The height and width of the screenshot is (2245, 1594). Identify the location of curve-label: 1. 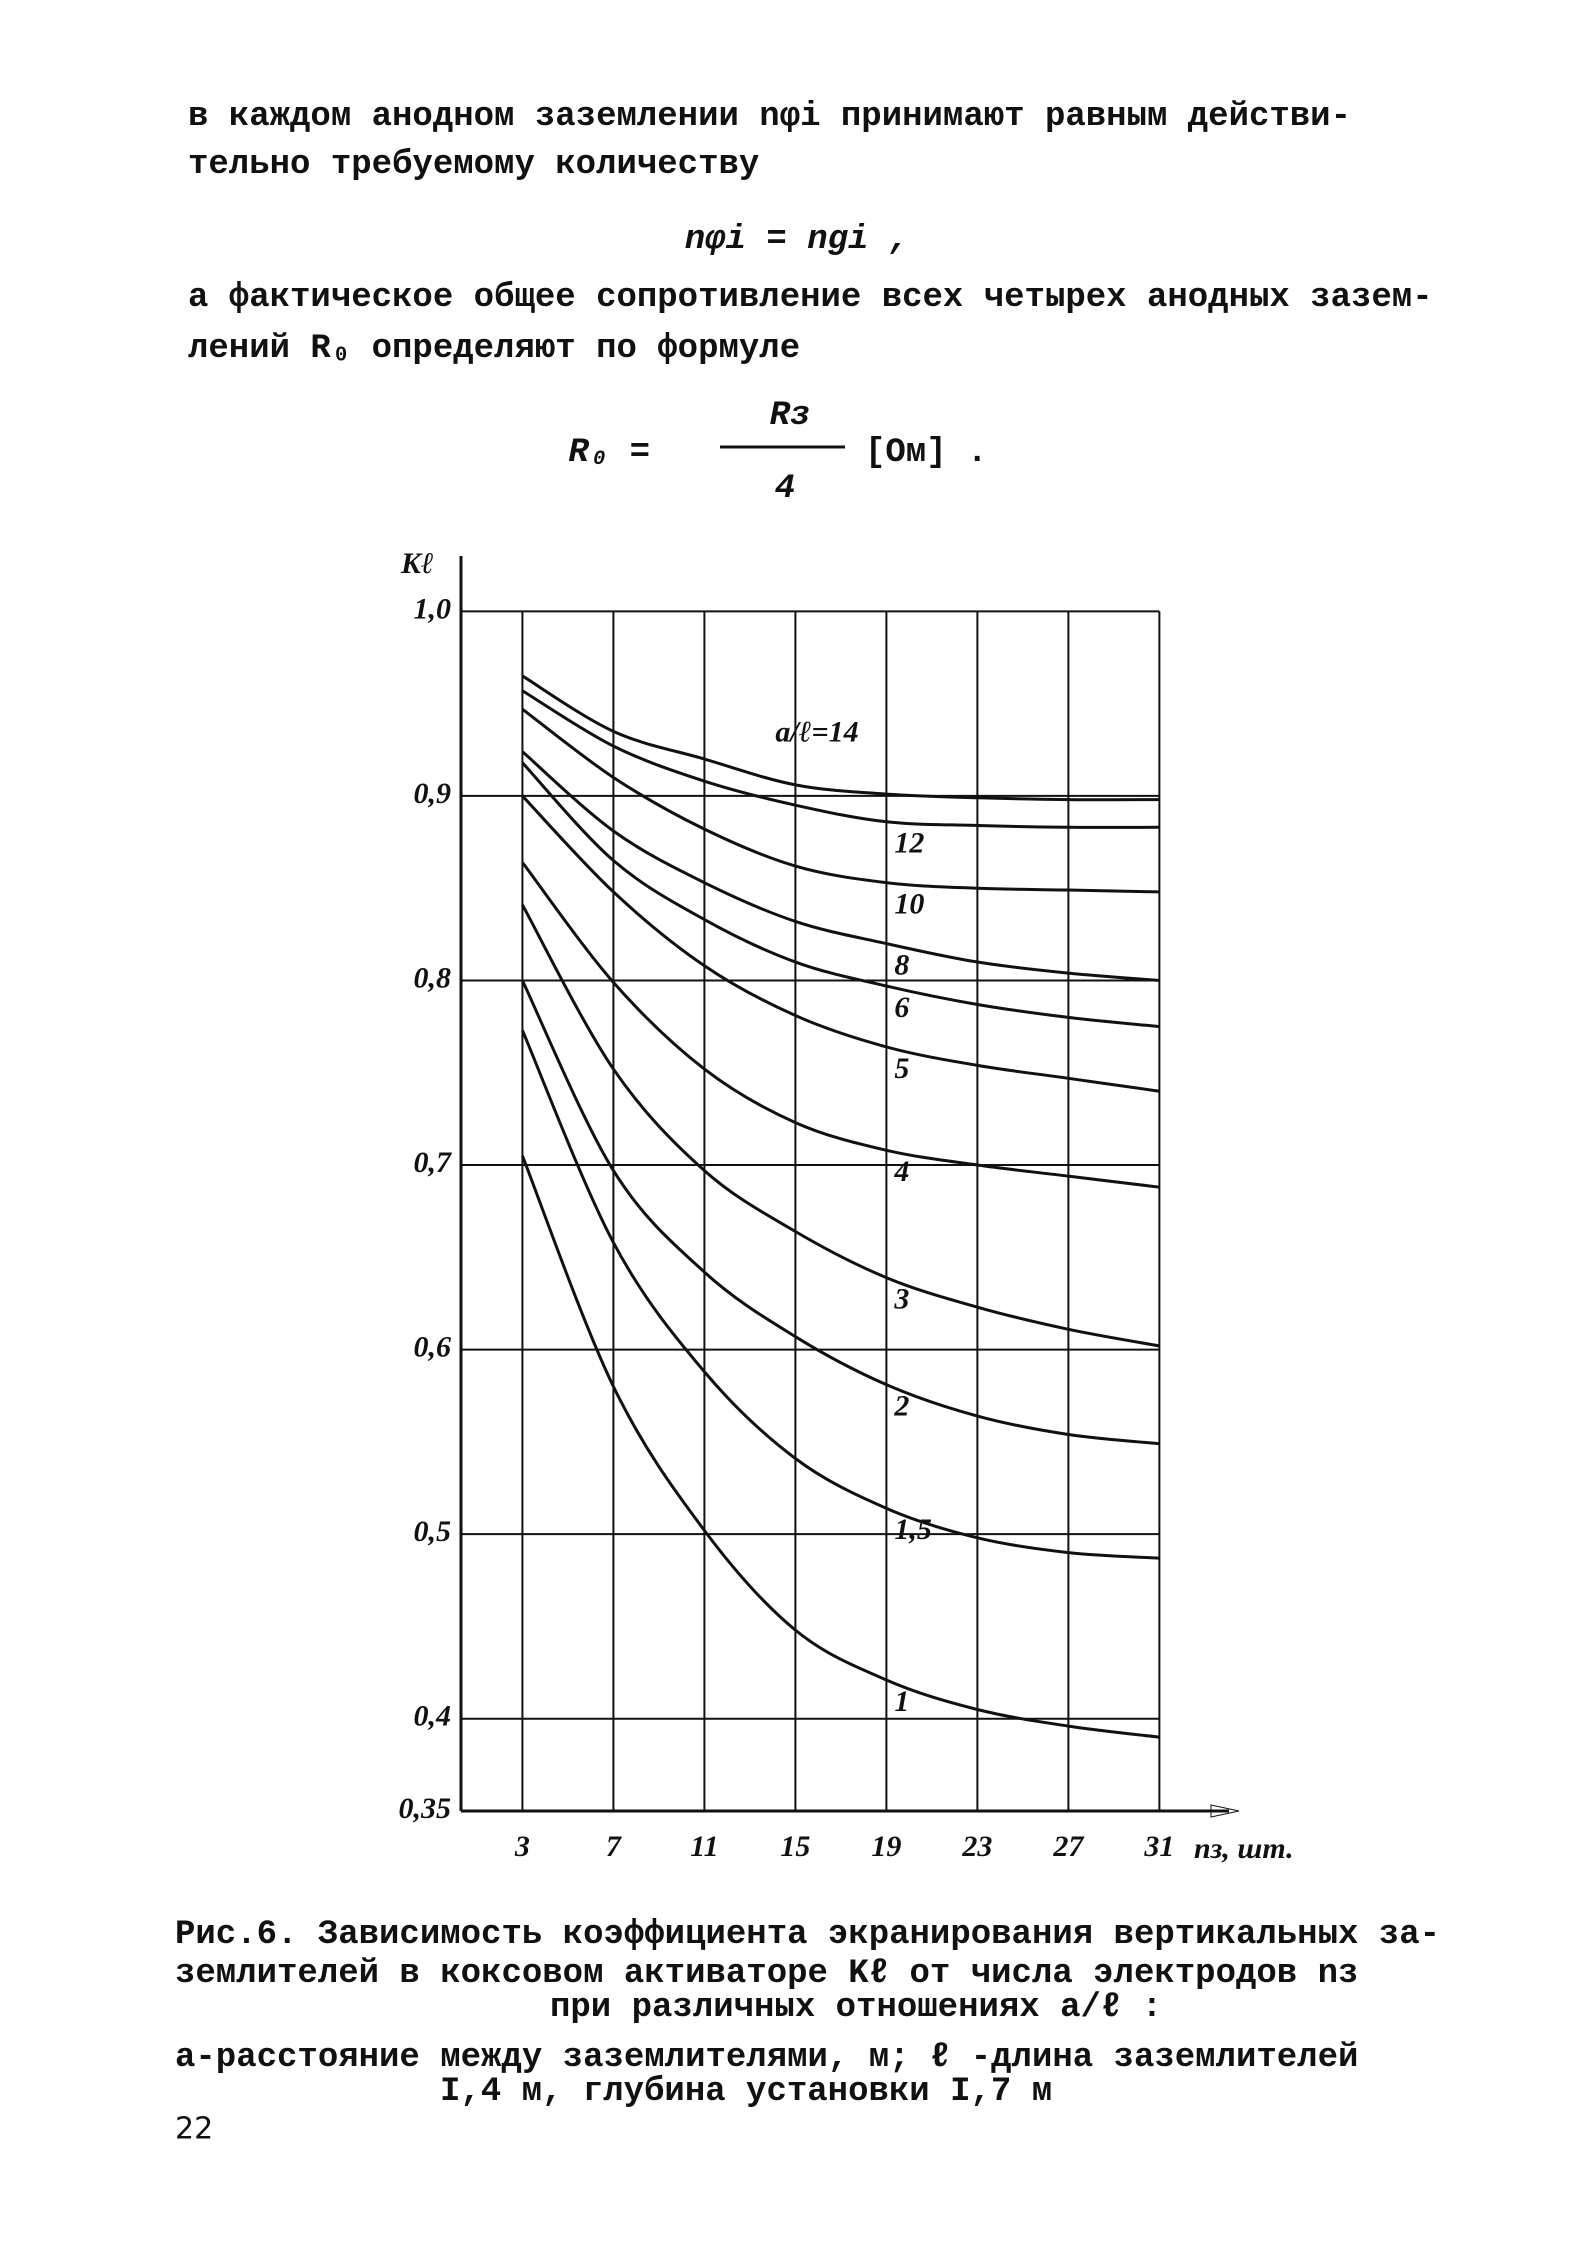
(901, 1701).